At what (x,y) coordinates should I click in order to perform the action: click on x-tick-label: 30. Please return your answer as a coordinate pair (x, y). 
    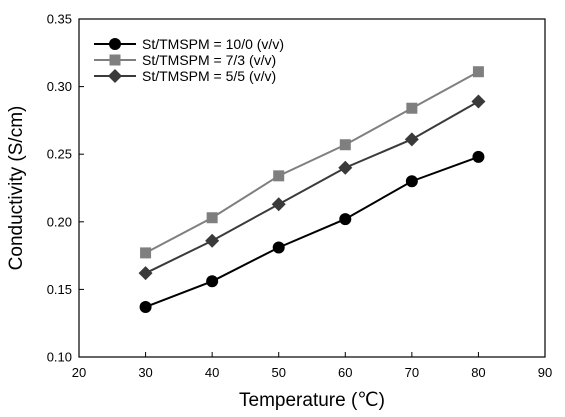
    Looking at the image, I should click on (145, 372).